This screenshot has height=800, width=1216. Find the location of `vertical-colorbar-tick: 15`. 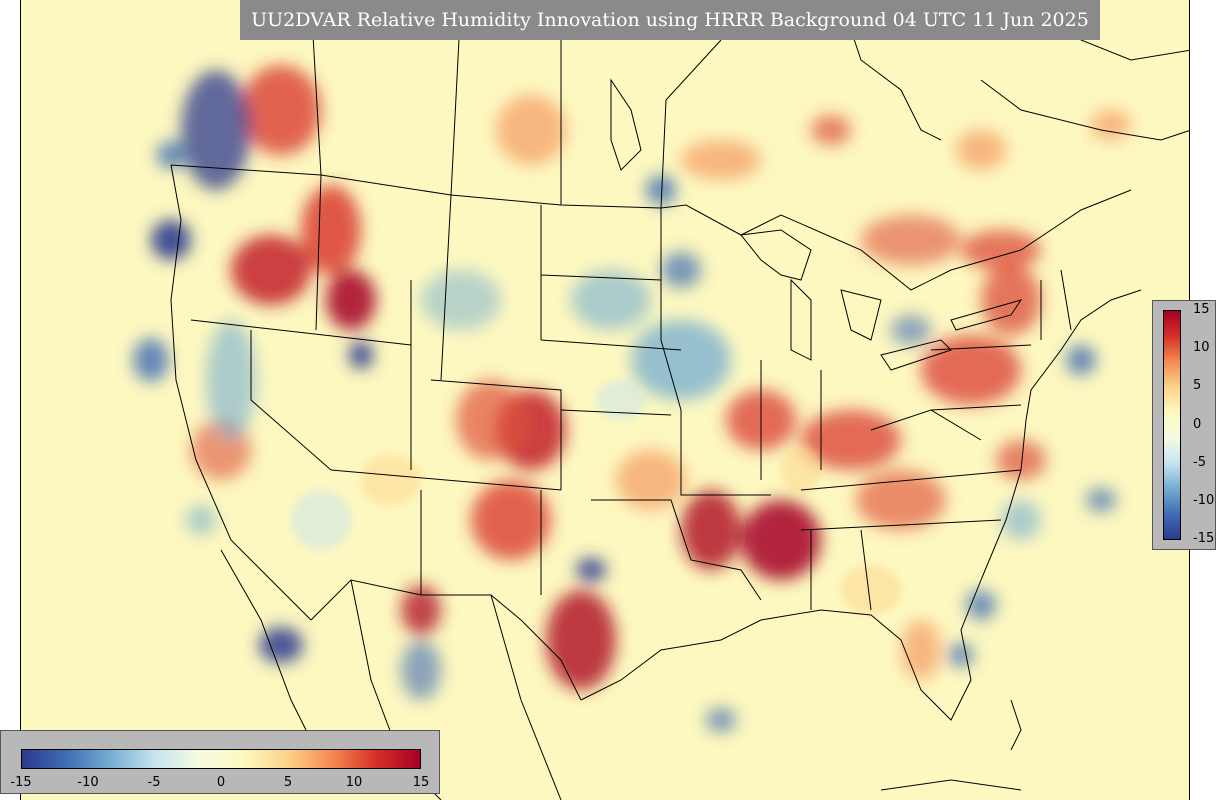

vertical-colorbar-tick: 15 is located at coordinates (1201, 309).